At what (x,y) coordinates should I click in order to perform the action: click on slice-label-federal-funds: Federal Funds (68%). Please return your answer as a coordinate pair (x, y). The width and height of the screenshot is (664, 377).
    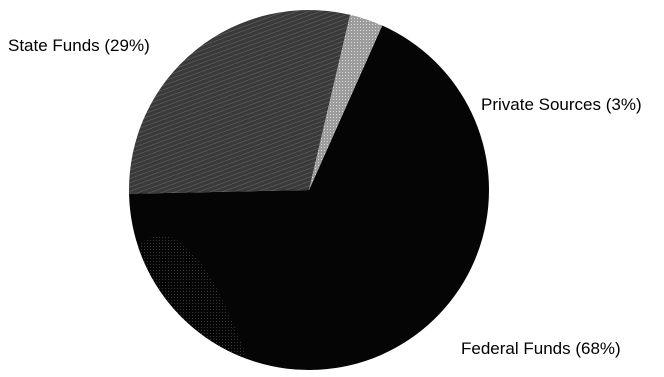
    Looking at the image, I should click on (541, 348).